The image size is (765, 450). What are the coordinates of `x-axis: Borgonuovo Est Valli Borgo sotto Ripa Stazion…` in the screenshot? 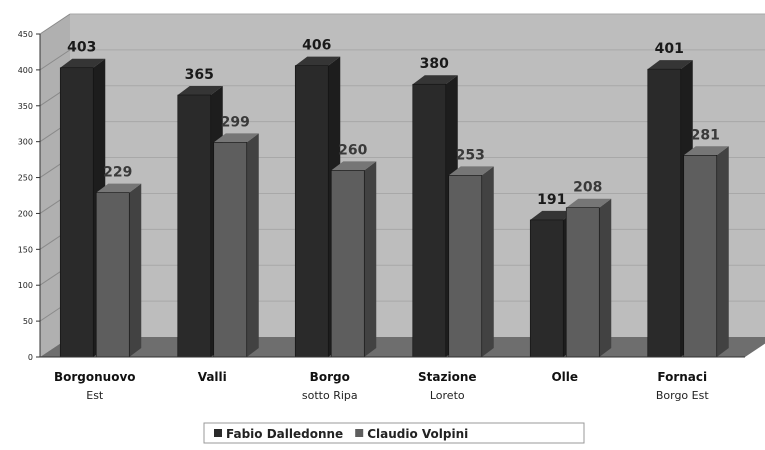 It's located at (392, 379).